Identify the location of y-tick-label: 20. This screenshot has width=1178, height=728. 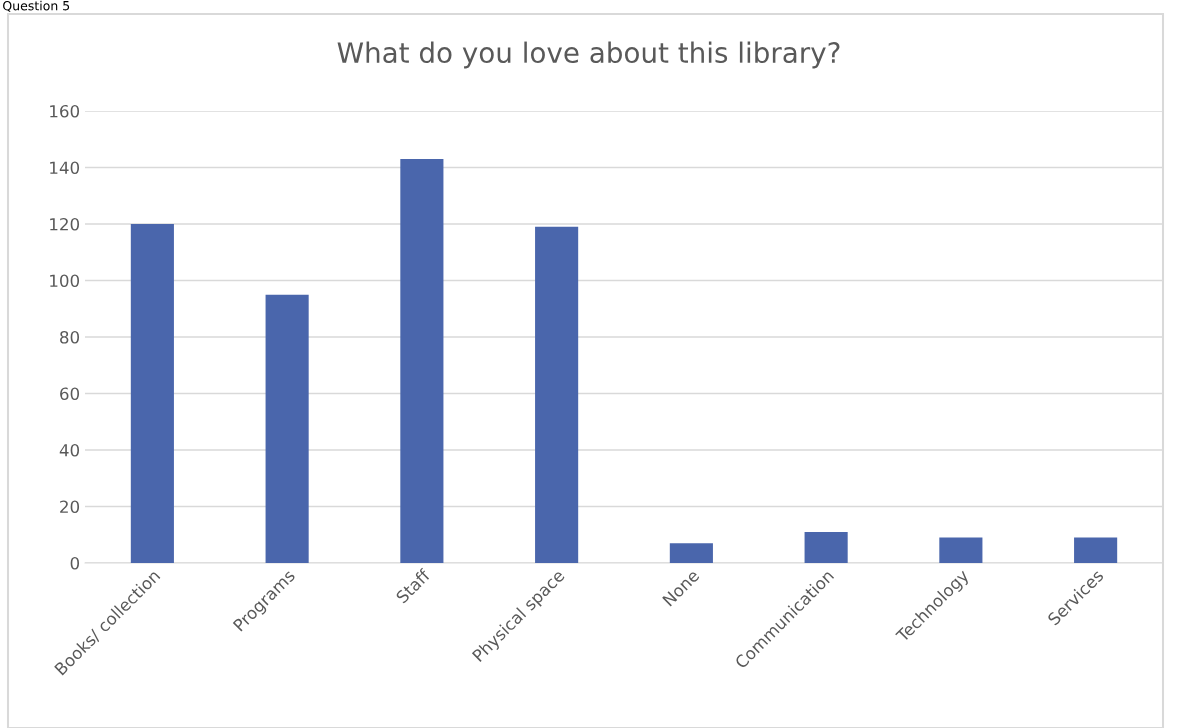
(70, 507).